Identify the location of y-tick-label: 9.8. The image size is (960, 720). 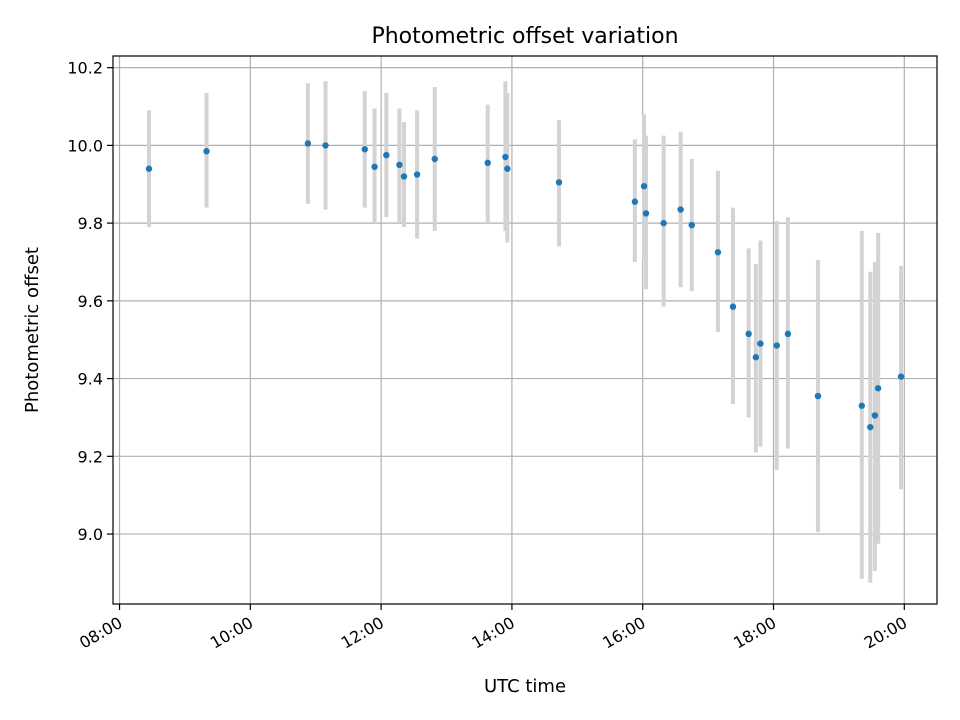
(90, 223).